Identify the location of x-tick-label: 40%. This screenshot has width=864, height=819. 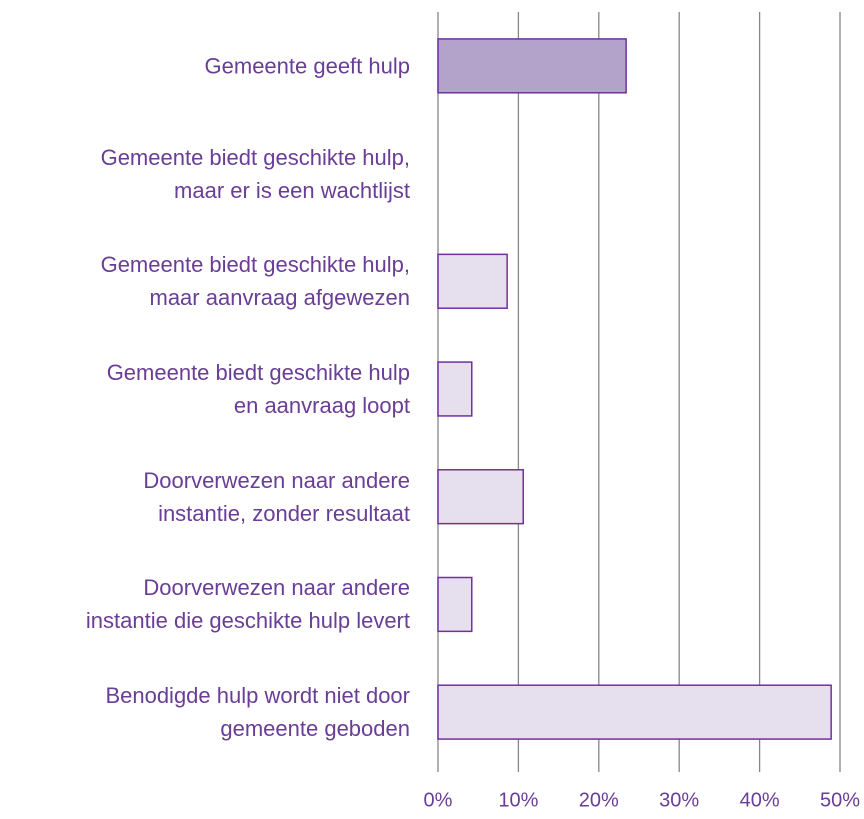
(760, 800).